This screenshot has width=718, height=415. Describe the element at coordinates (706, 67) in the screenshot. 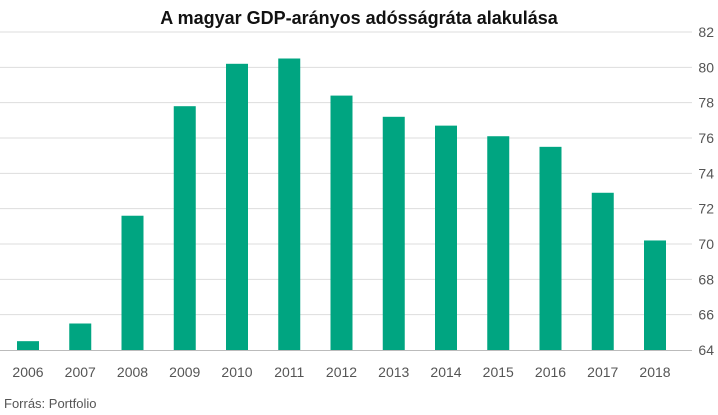

I see `y-tick-label: 80` at that location.